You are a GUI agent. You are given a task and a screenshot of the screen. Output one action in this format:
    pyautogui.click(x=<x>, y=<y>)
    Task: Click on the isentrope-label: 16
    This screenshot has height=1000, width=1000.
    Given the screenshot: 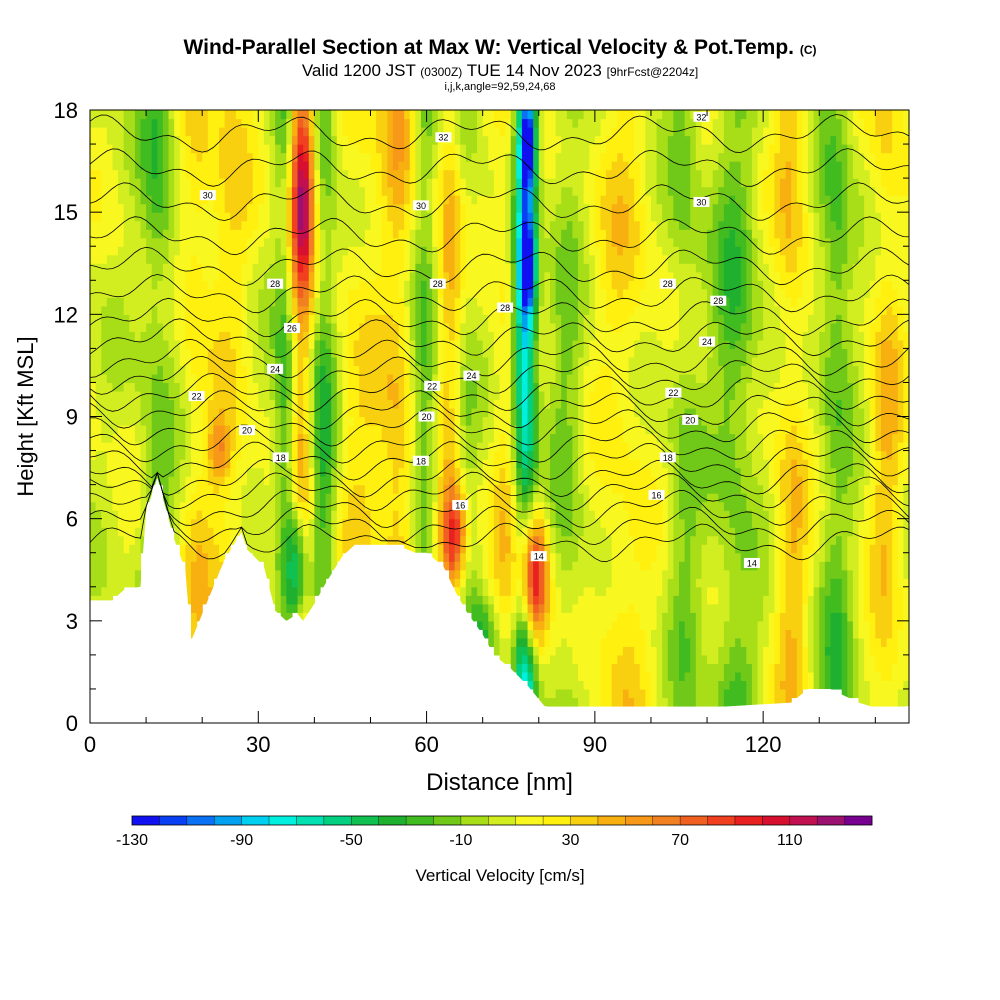 What is the action you would take?
    pyautogui.click(x=657, y=495)
    